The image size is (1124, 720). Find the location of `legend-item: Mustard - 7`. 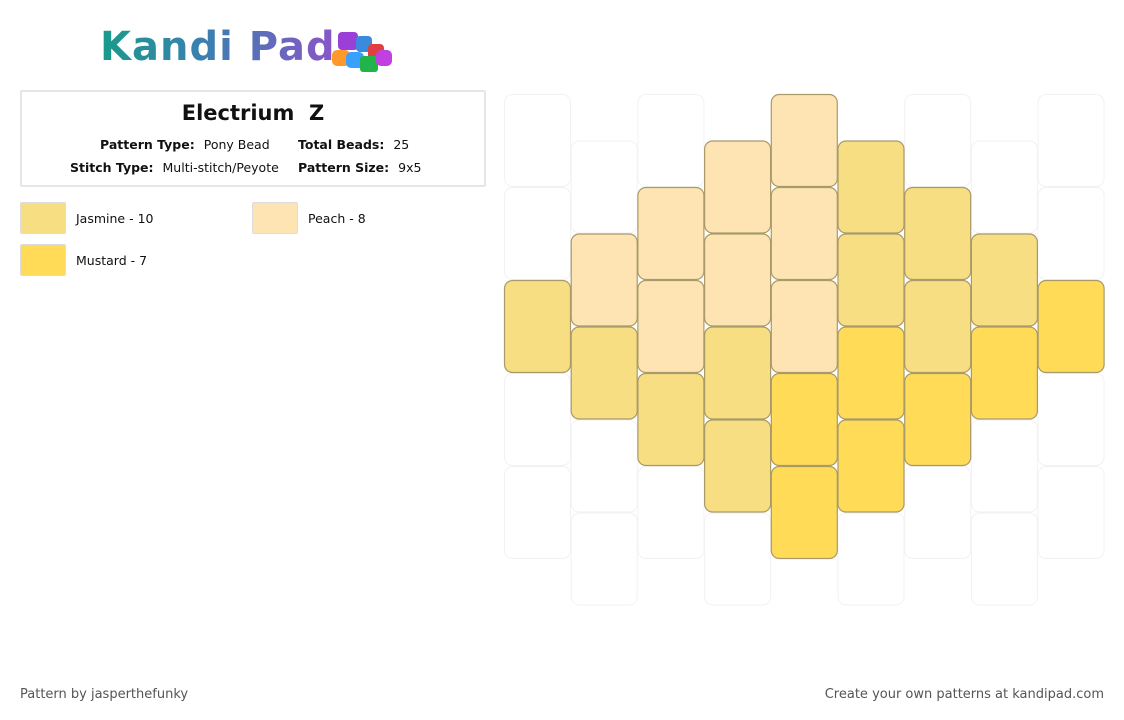

legend-item: Mustard - 7 is located at coordinates (83, 260).